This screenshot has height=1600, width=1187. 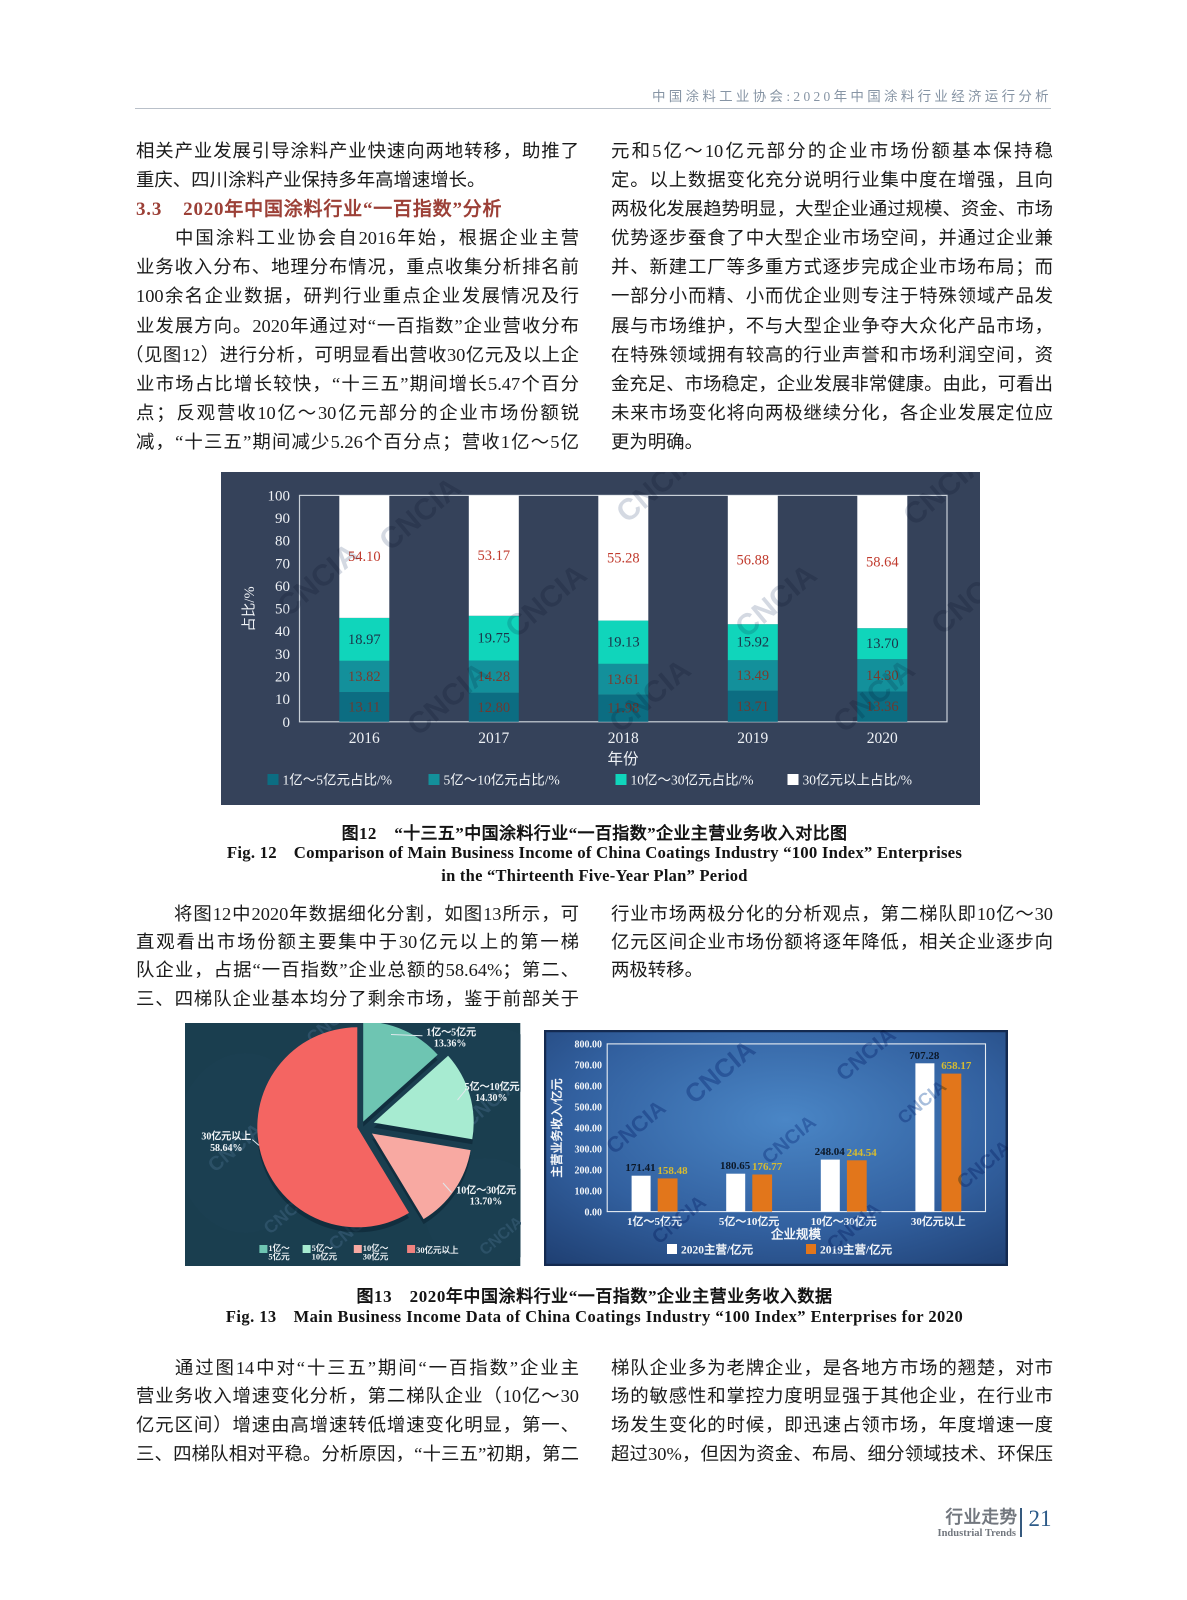 What do you see at coordinates (588, 1086) in the screenshot?
I see `svg-text: 600.00` at bounding box center [588, 1086].